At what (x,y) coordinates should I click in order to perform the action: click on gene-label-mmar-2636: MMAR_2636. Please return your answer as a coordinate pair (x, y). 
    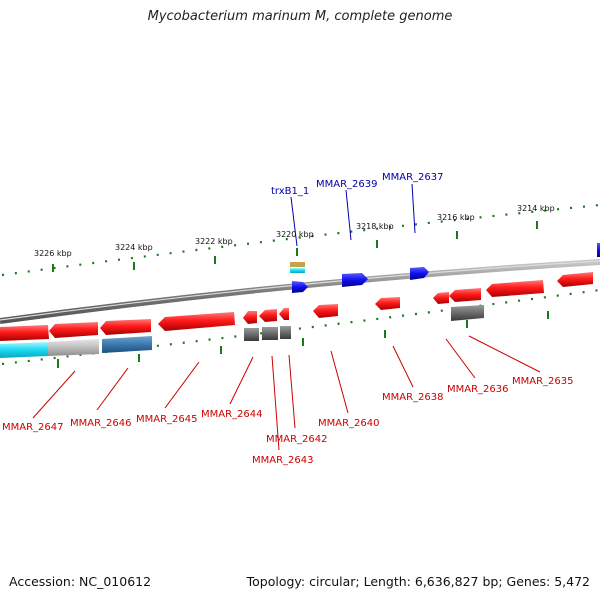
    Looking at the image, I should click on (478, 389).